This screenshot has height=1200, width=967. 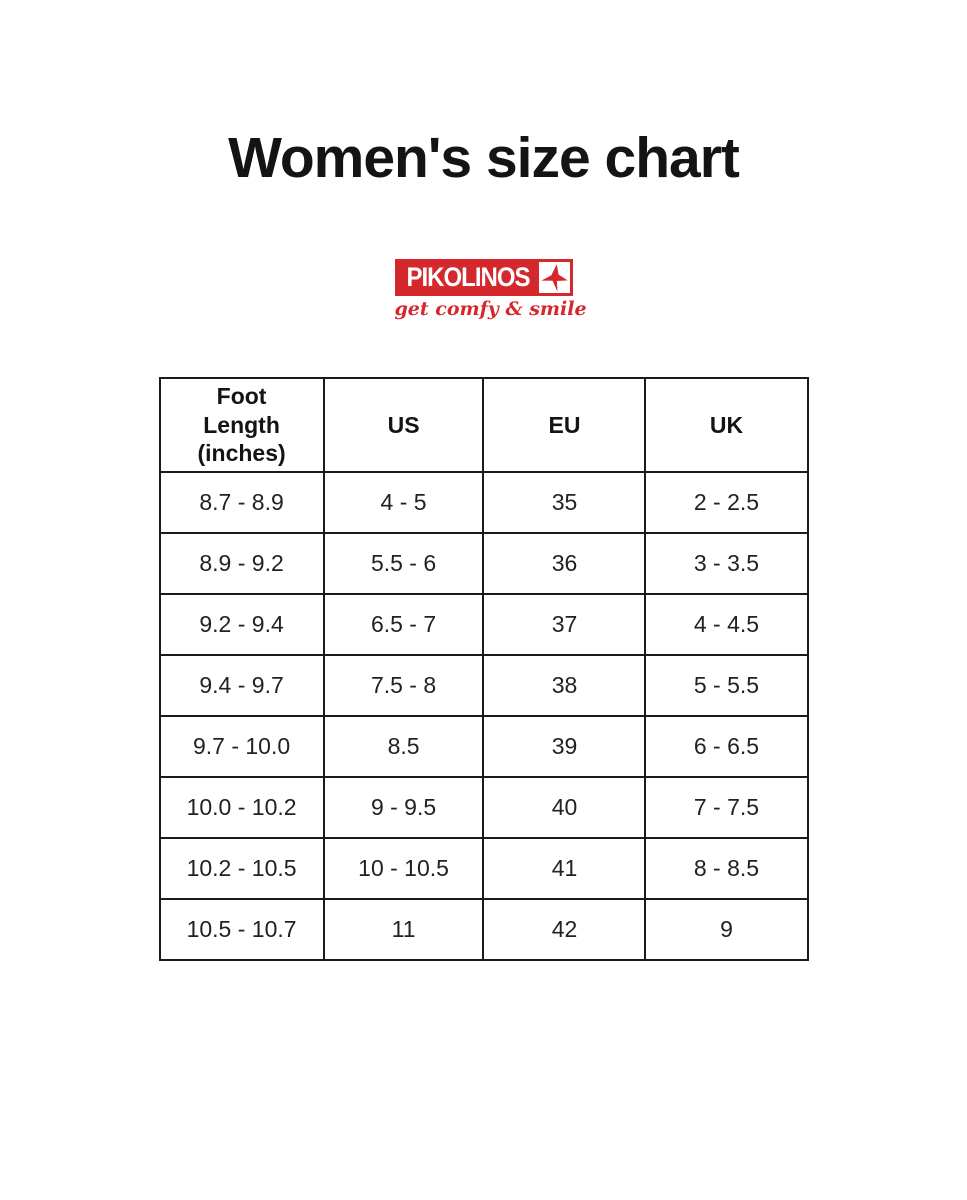 What do you see at coordinates (241, 624) in the screenshot?
I see `table-cell: 9.2 - 9.4` at bounding box center [241, 624].